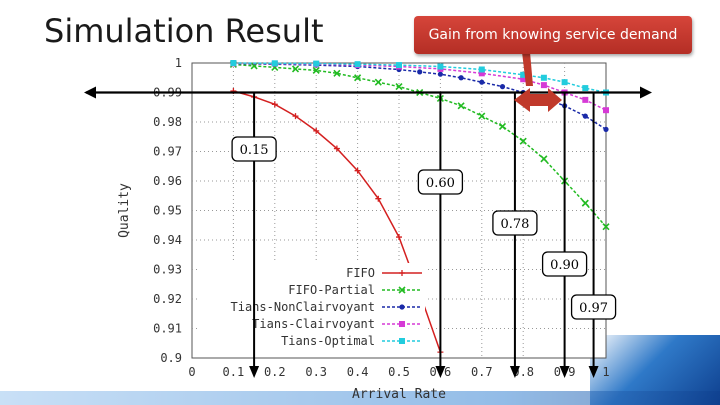 The image size is (720, 405). I want to click on y-tick-label: 0.92, so click(167, 299).